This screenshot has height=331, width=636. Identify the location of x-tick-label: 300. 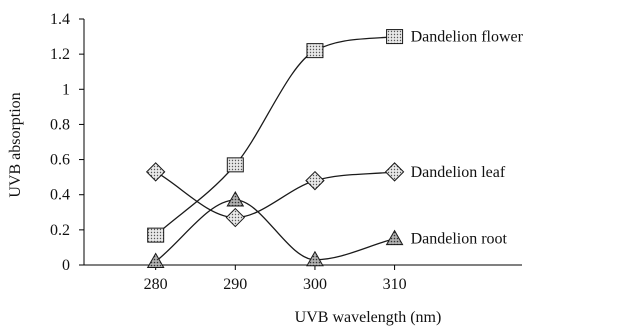
(315, 284).